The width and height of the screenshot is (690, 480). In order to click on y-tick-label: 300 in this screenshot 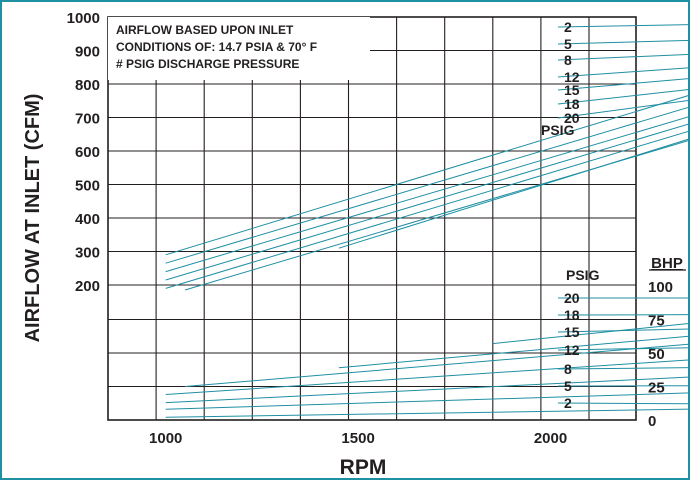, I will do `click(87, 253)`.